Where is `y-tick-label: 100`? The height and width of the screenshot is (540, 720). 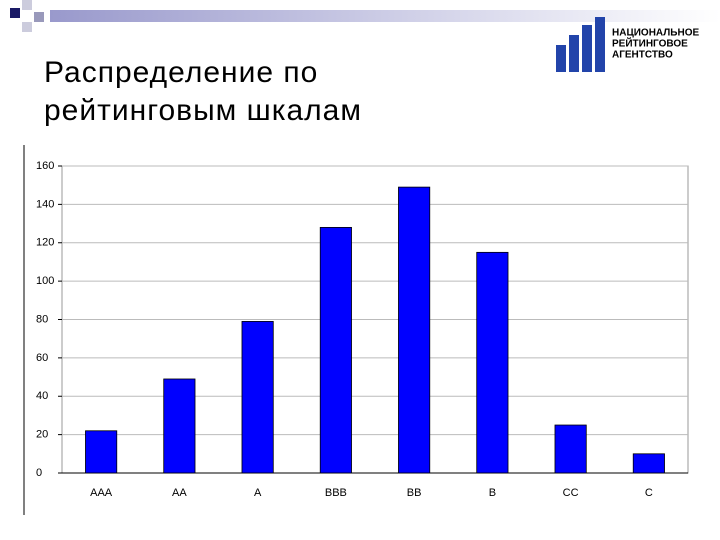 y-tick-label: 100 is located at coordinates (45, 281).